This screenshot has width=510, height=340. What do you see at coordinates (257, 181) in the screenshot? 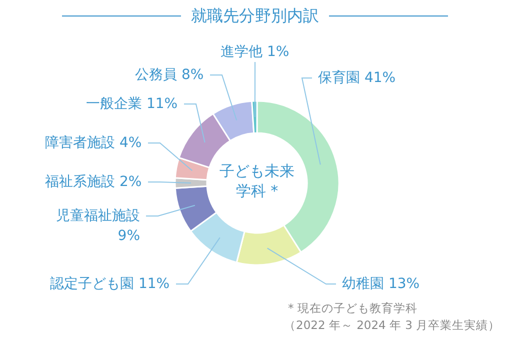
I see `text: 子ども未来学科 *` at bounding box center [257, 181].